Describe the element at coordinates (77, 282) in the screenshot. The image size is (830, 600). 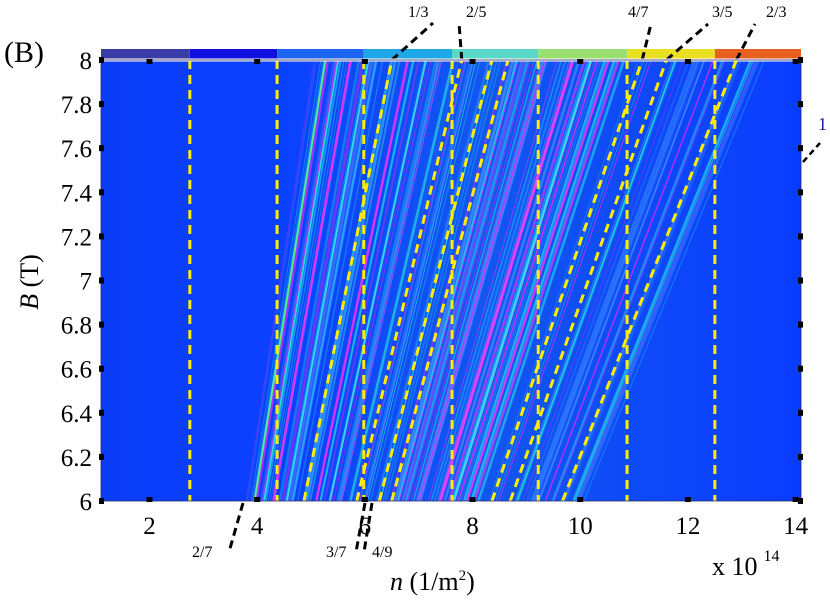
I see `y-tick-labels: 6 6.2 6.4 6.6 6.8 7 7.2 7.4 7.6 7.8 8` at that location.